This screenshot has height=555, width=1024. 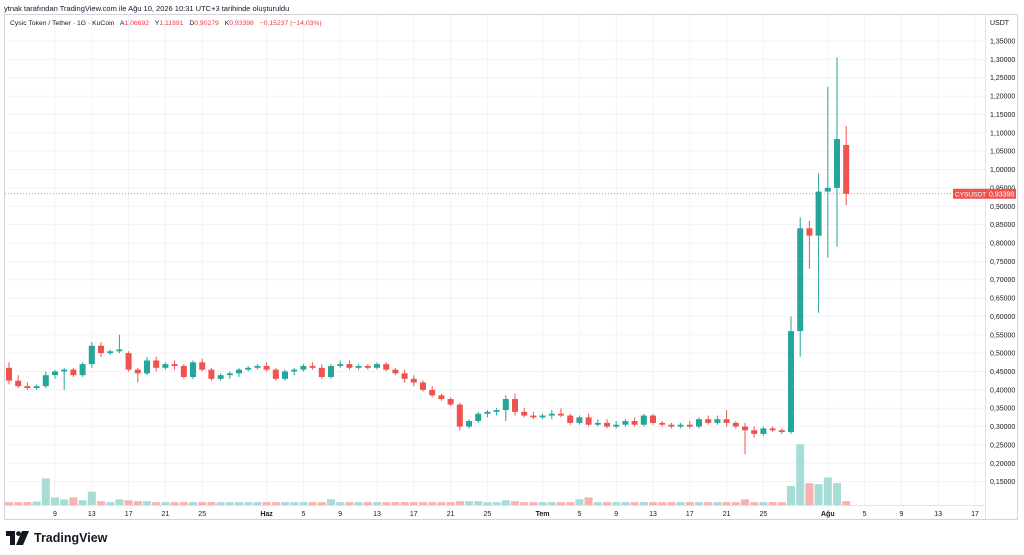 I want to click on price-tick-label: 0,55000, so click(x=1002, y=335).